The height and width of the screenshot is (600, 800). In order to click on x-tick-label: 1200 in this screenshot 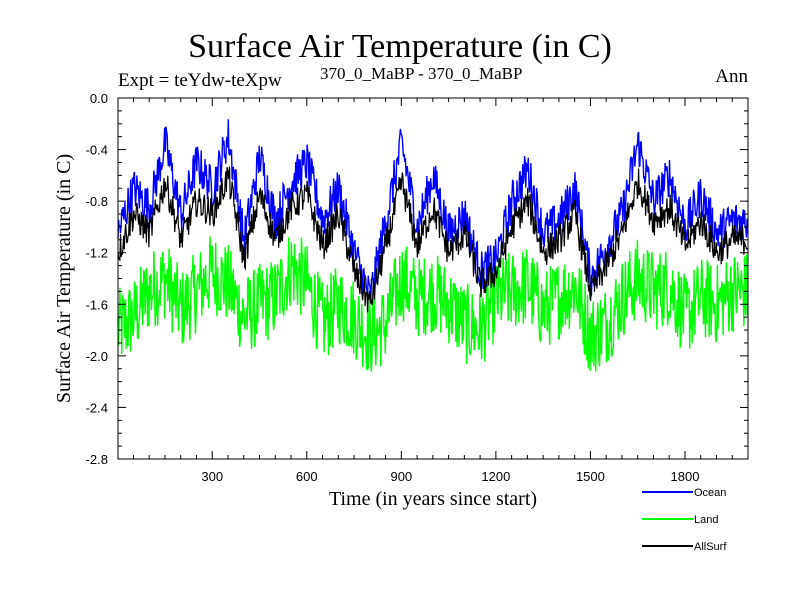, I will do `click(495, 476)`.